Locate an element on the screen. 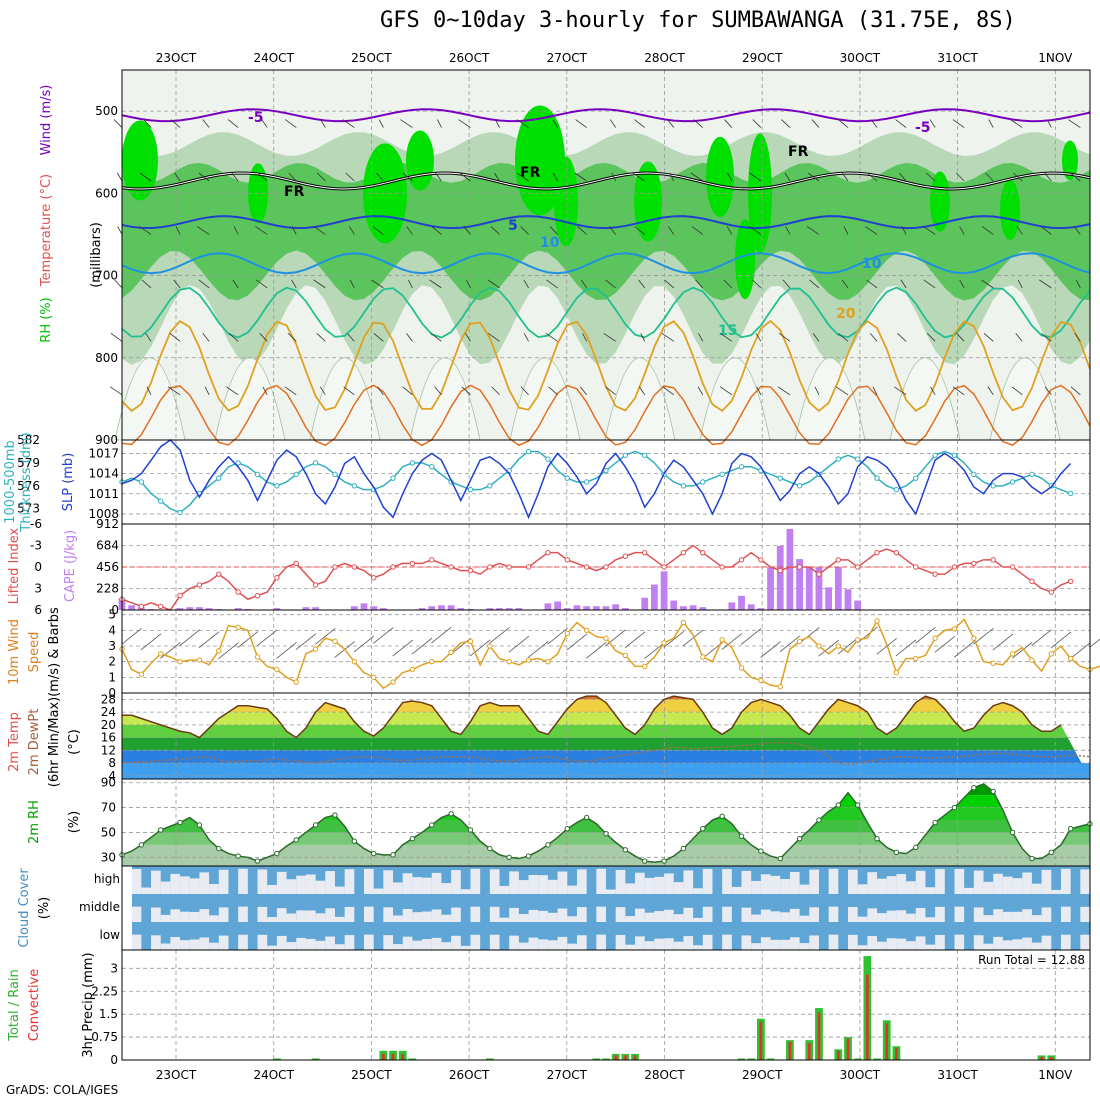 The image size is (1100, 1100). slp-line is located at coordinates (596, 479).